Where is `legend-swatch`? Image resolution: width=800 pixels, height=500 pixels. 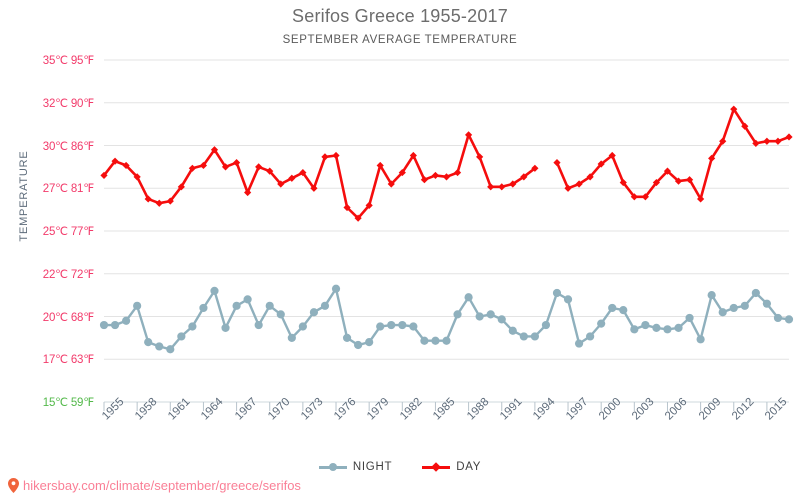 legend-swatch is located at coordinates (332, 467).